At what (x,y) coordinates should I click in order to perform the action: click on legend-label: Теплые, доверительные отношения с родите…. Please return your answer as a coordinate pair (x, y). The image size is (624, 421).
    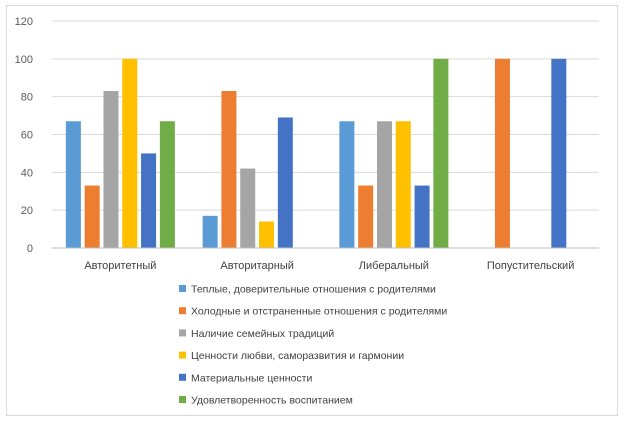
    Looking at the image, I should click on (313, 290).